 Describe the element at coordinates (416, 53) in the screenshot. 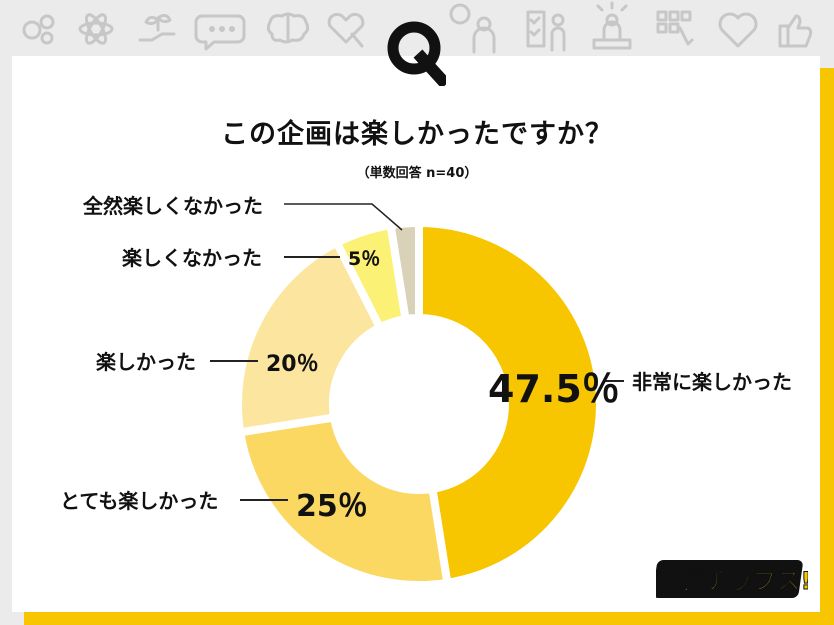

I see `q-letter-icon: Q` at that location.